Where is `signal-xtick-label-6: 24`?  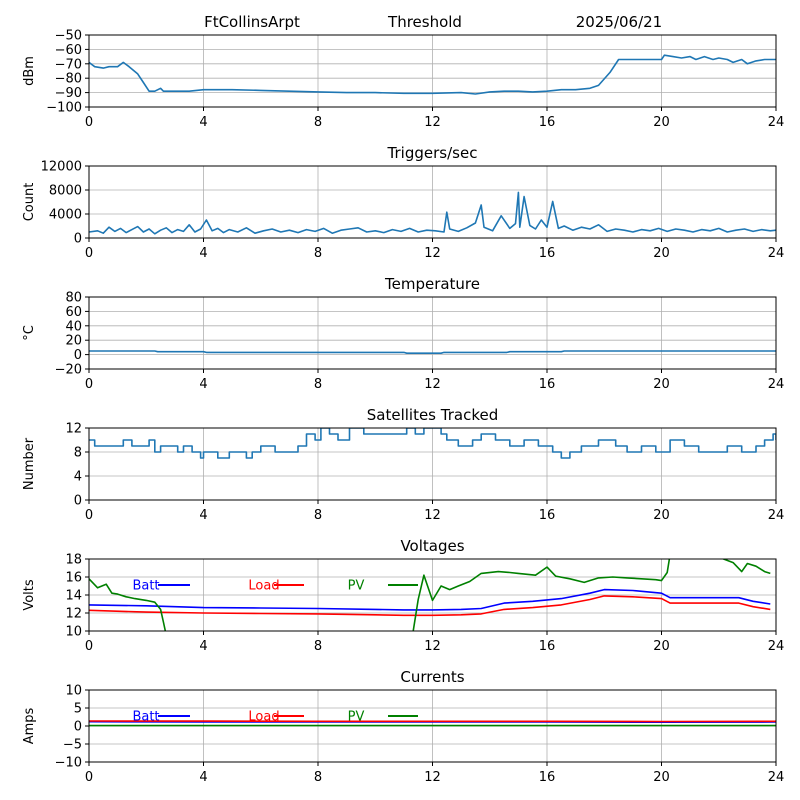
signal-xtick-label-6: 24 is located at coordinates (776, 122).